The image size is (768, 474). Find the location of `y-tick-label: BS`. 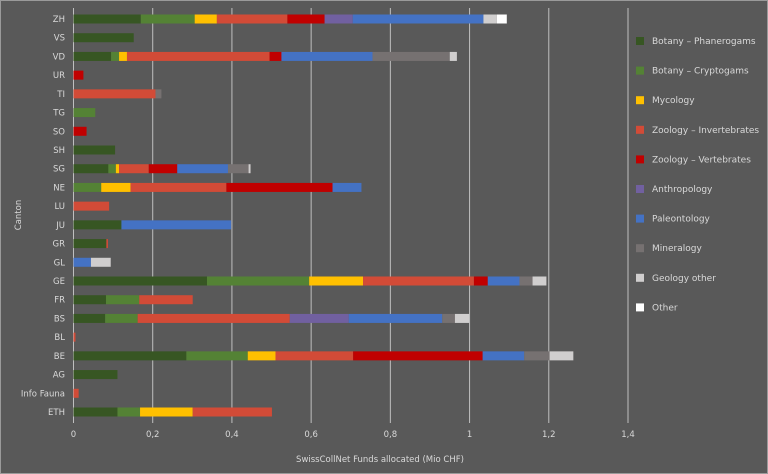

y-tick-label: BS is located at coordinates (59, 319).